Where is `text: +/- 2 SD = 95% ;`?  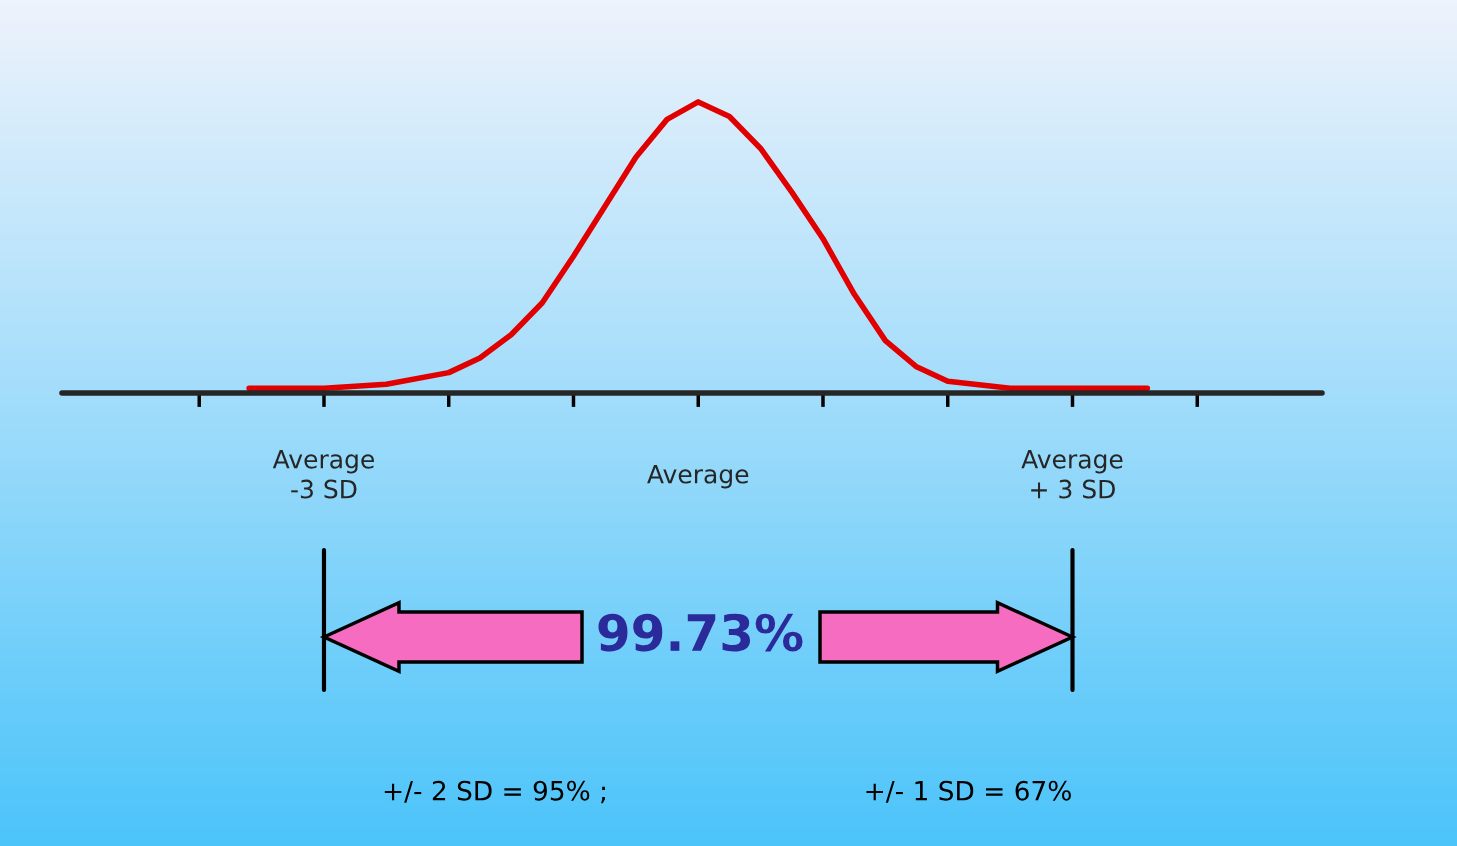
text: +/- 2 SD = 95% ; is located at coordinates (494, 792).